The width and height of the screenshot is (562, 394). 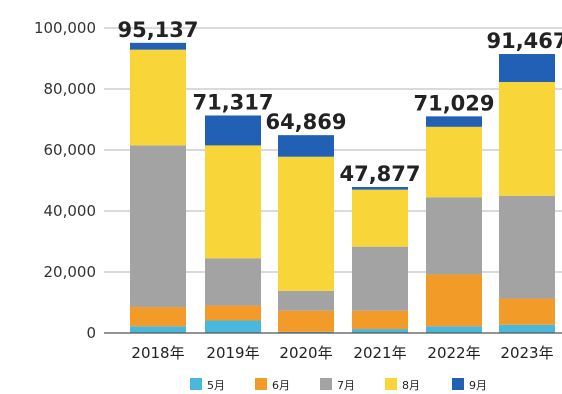 What do you see at coordinates (157, 30) in the screenshot?
I see `bar-total-label: 95,137` at bounding box center [157, 30].